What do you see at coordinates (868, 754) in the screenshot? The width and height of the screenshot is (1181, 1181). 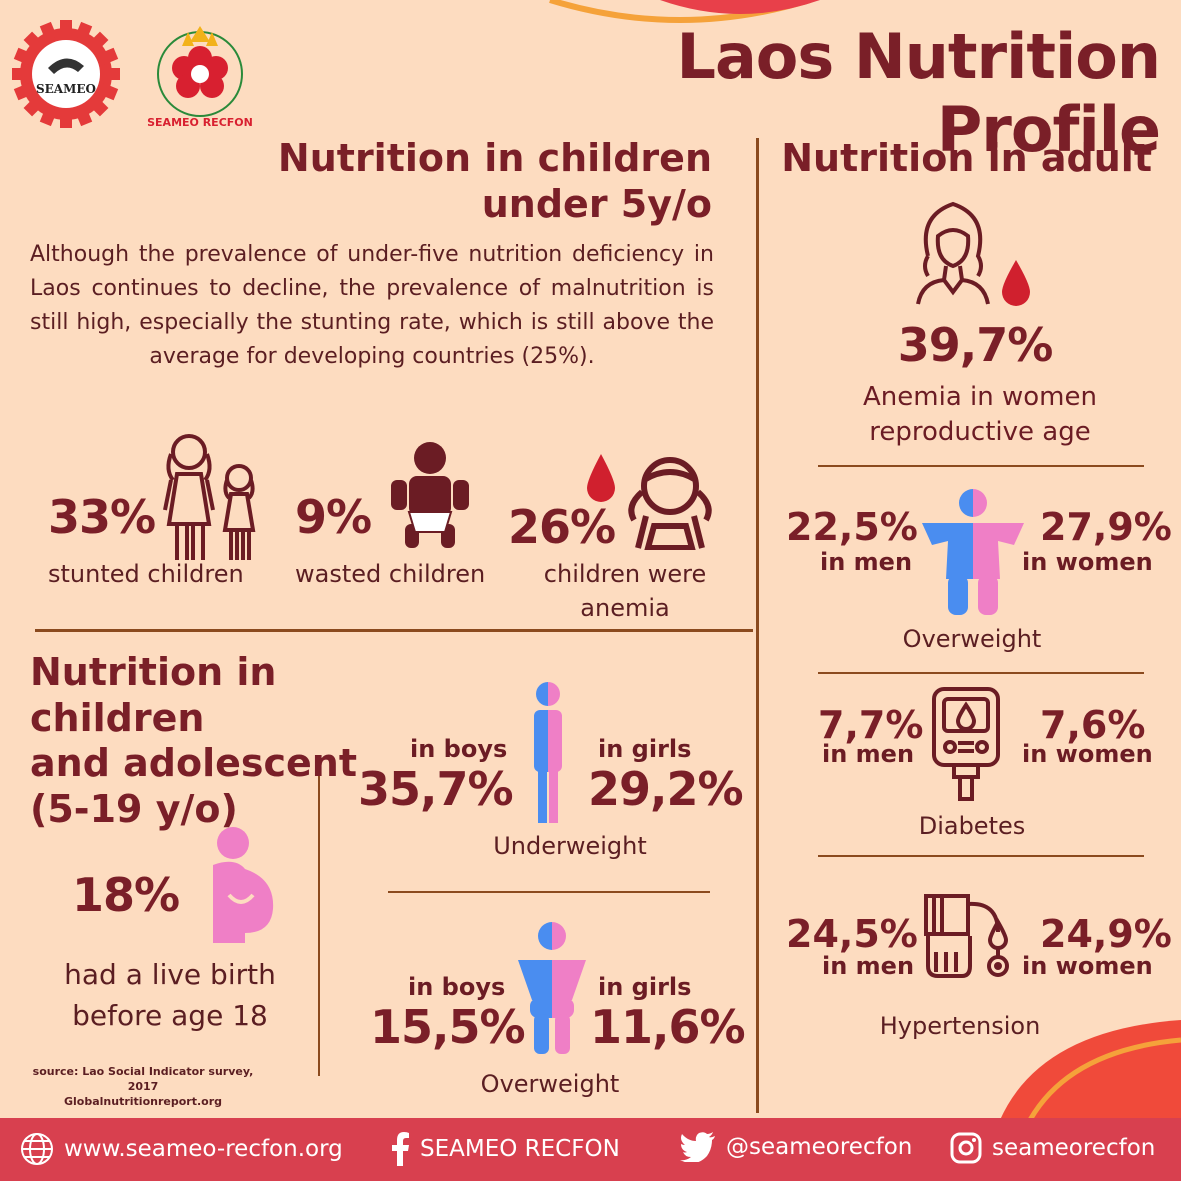 I see `diabetes-men-label: in men` at bounding box center [868, 754].